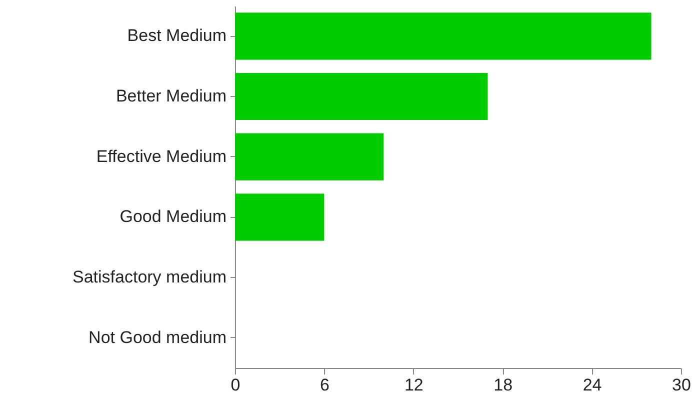  What do you see at coordinates (414, 385) in the screenshot?
I see `x-tick-label: 12` at bounding box center [414, 385].